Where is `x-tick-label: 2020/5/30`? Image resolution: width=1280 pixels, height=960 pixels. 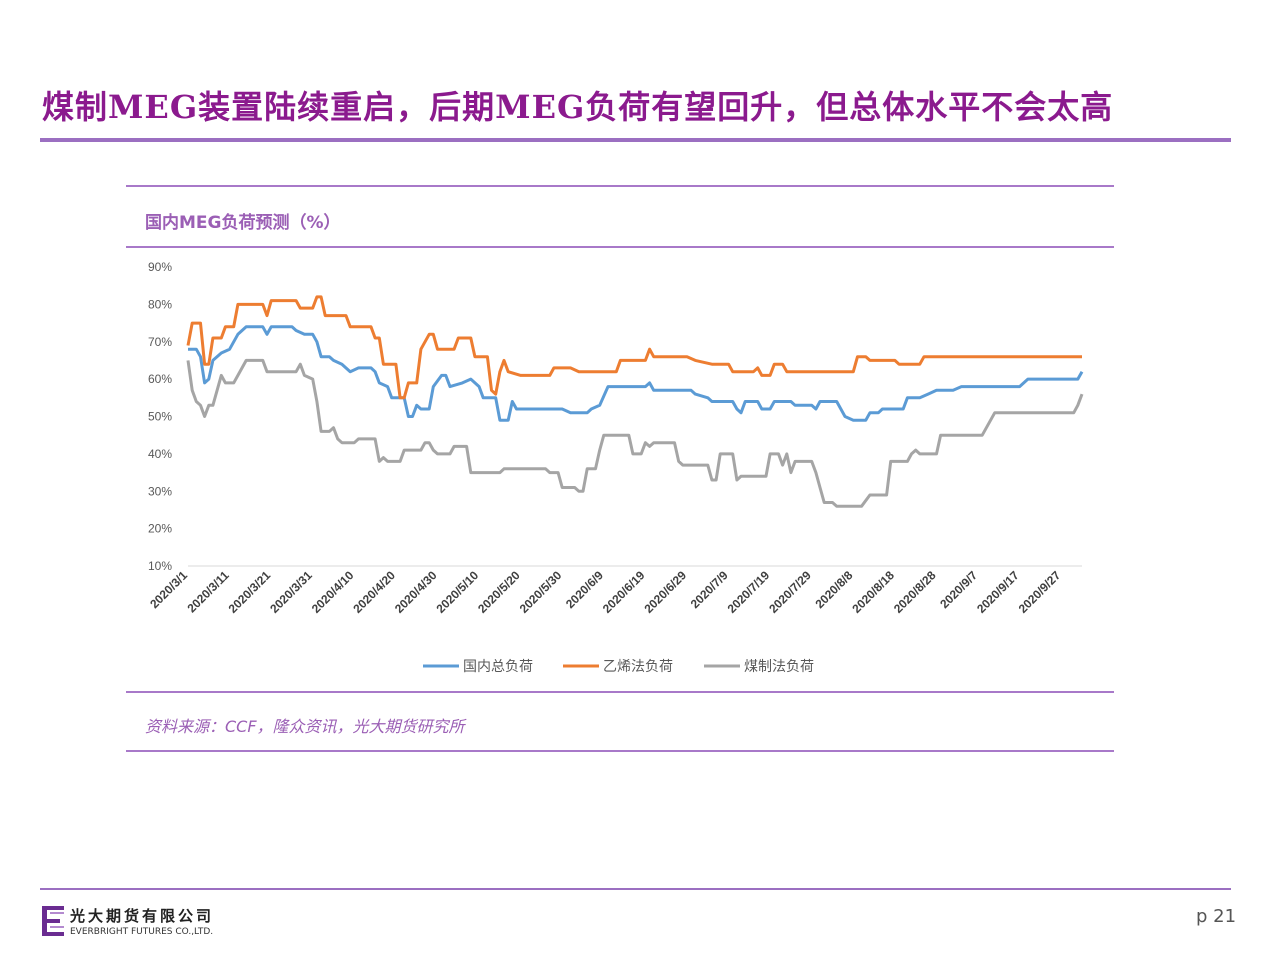
x-tick-label: 2020/5/30 is located at coordinates (541, 592).